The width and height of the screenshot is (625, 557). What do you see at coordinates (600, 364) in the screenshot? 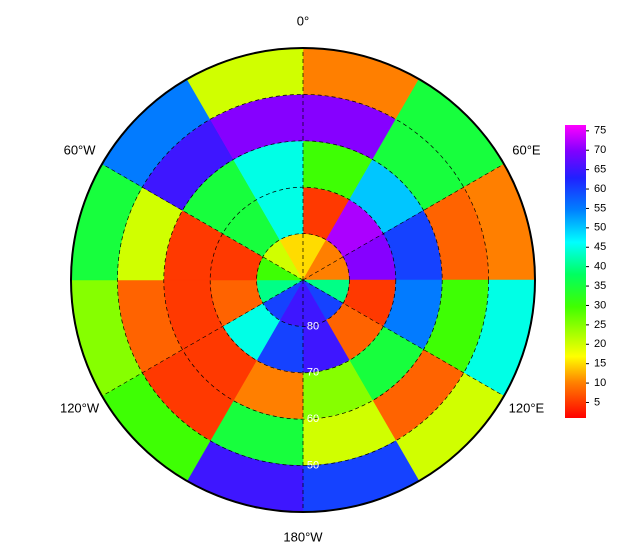
I see `colorbar-tick-label: 15` at bounding box center [600, 364].